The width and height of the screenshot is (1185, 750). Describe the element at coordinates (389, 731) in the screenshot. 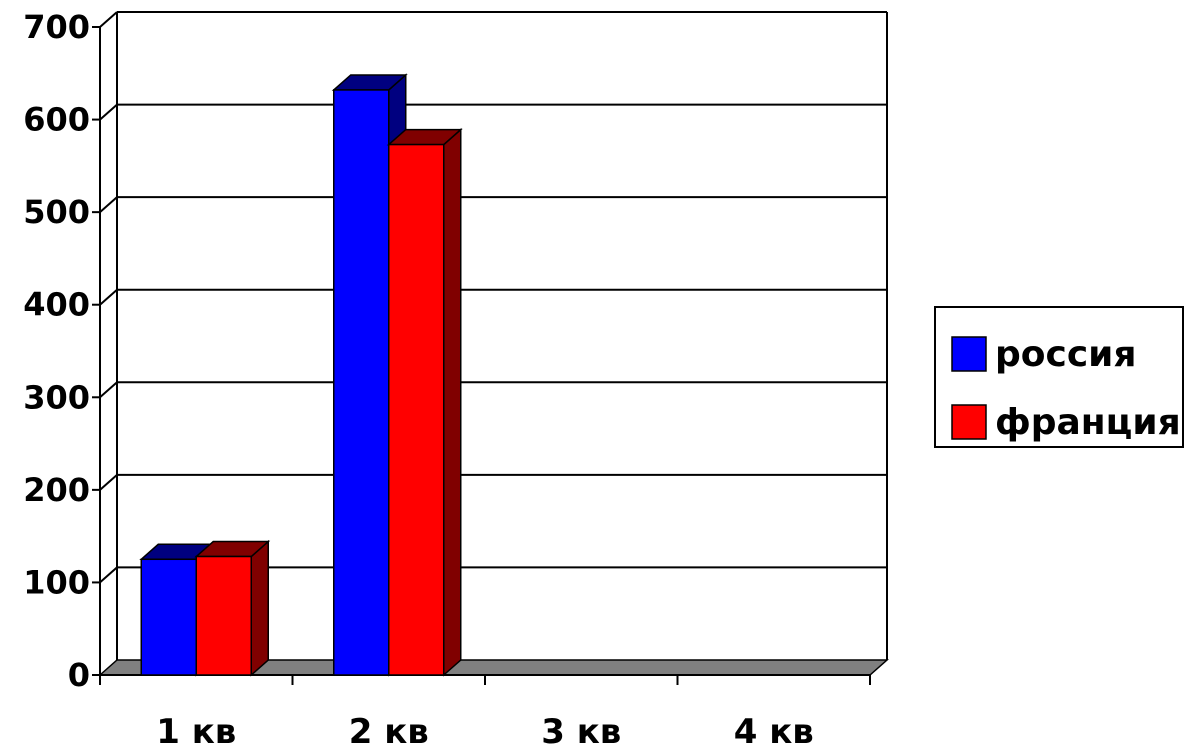

I see `x-tick-label: 2 кв` at that location.